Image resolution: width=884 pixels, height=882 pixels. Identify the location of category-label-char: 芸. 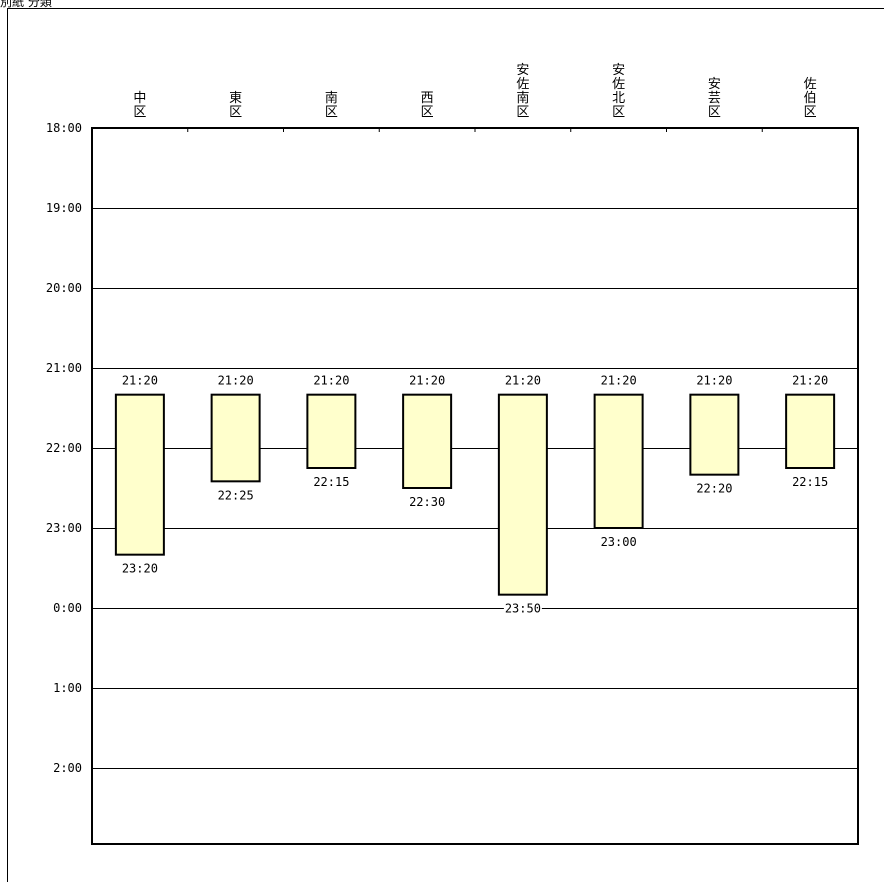
(714, 98).